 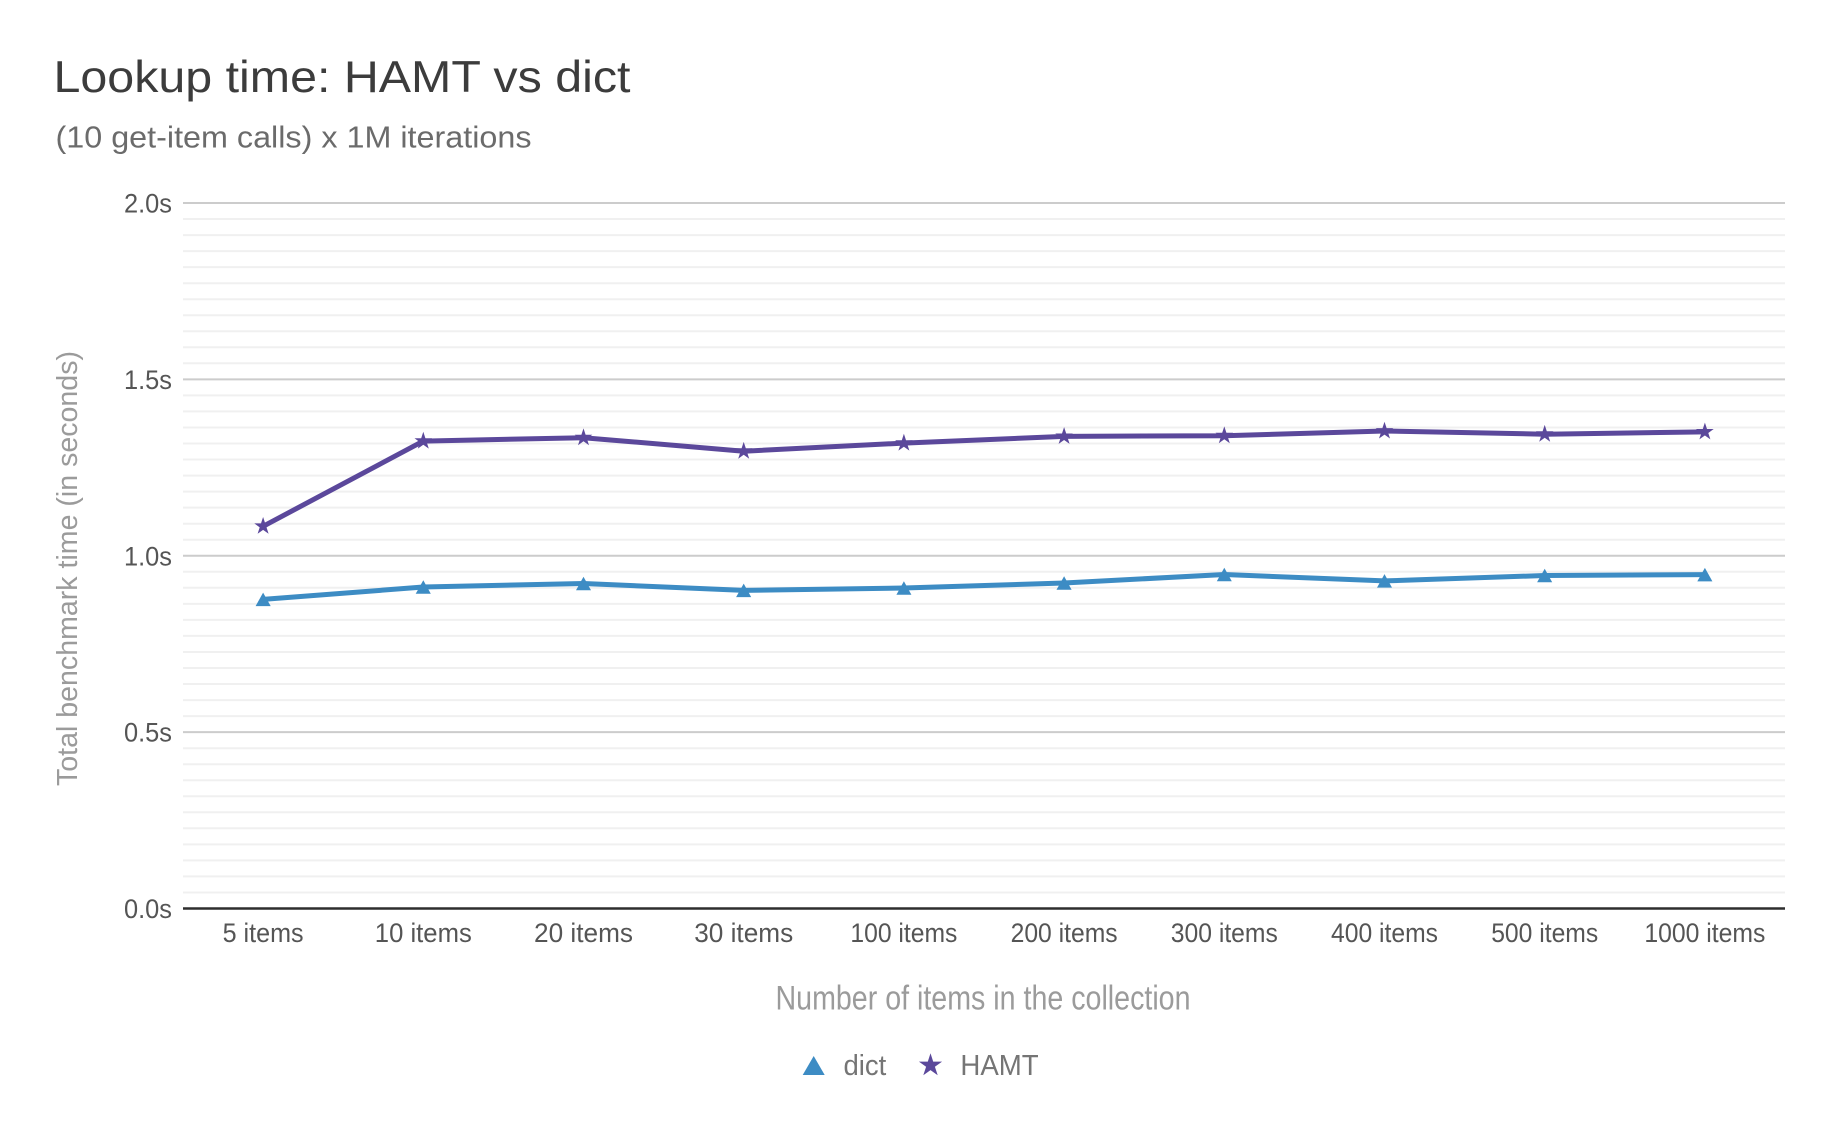 What do you see at coordinates (148, 909) in the screenshot?
I see `svg-text: 0.0s` at bounding box center [148, 909].